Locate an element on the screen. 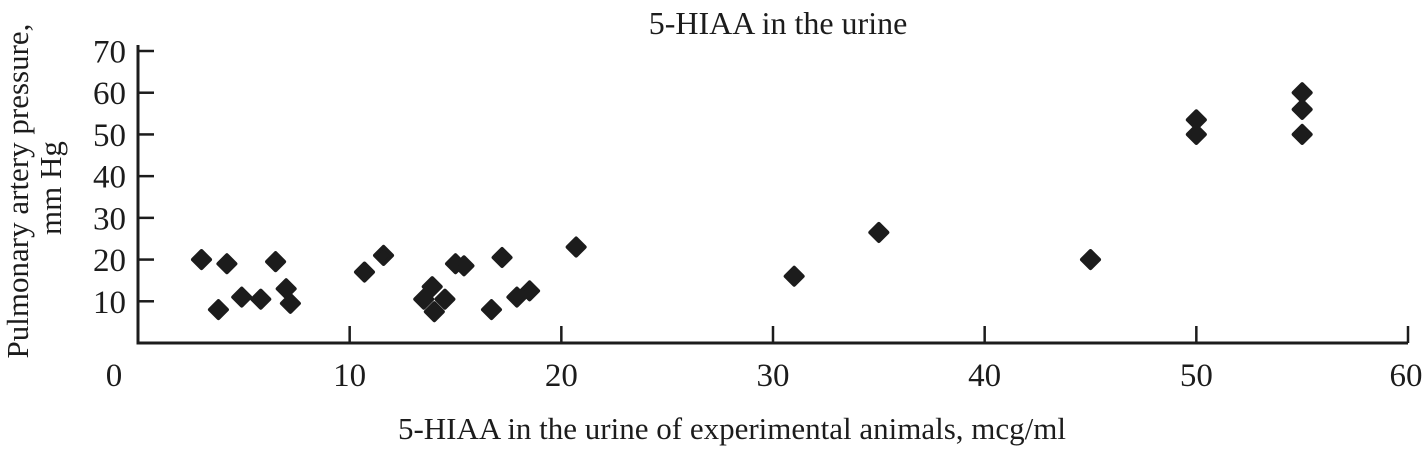  y-tick-label: 30 is located at coordinates (109, 219).